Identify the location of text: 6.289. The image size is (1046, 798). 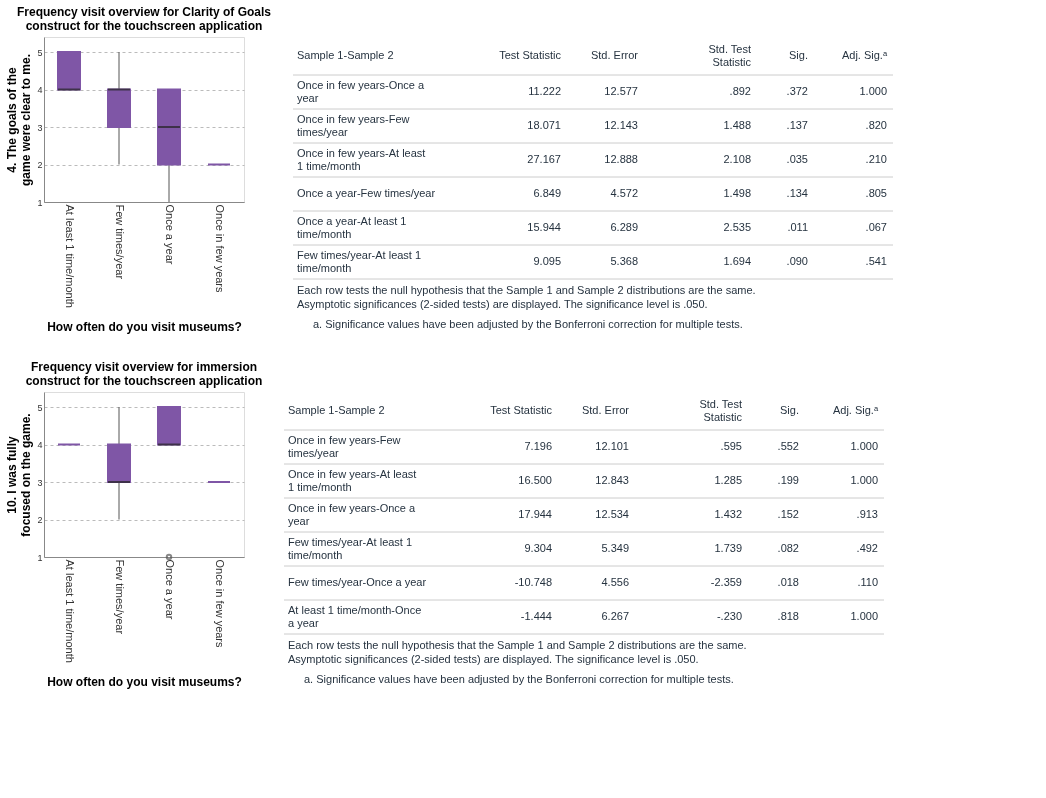
(624, 227).